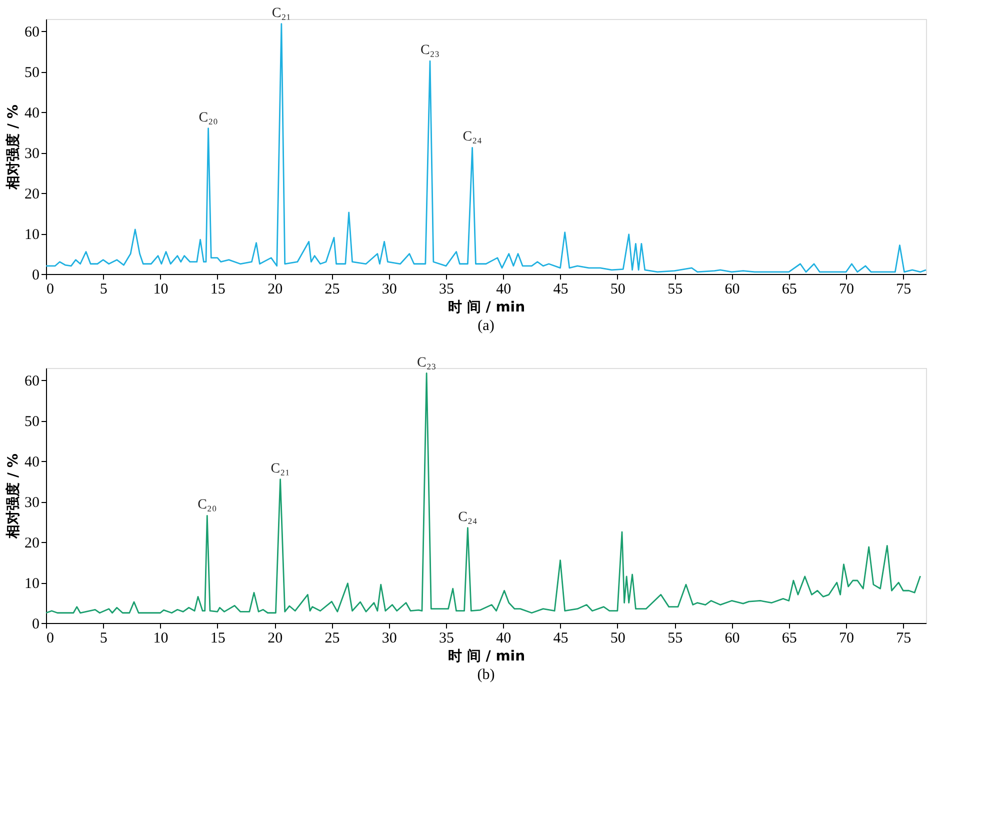 This screenshot has width=991, height=818. Describe the element at coordinates (486, 326) in the screenshot. I see `text: (a)` at that location.